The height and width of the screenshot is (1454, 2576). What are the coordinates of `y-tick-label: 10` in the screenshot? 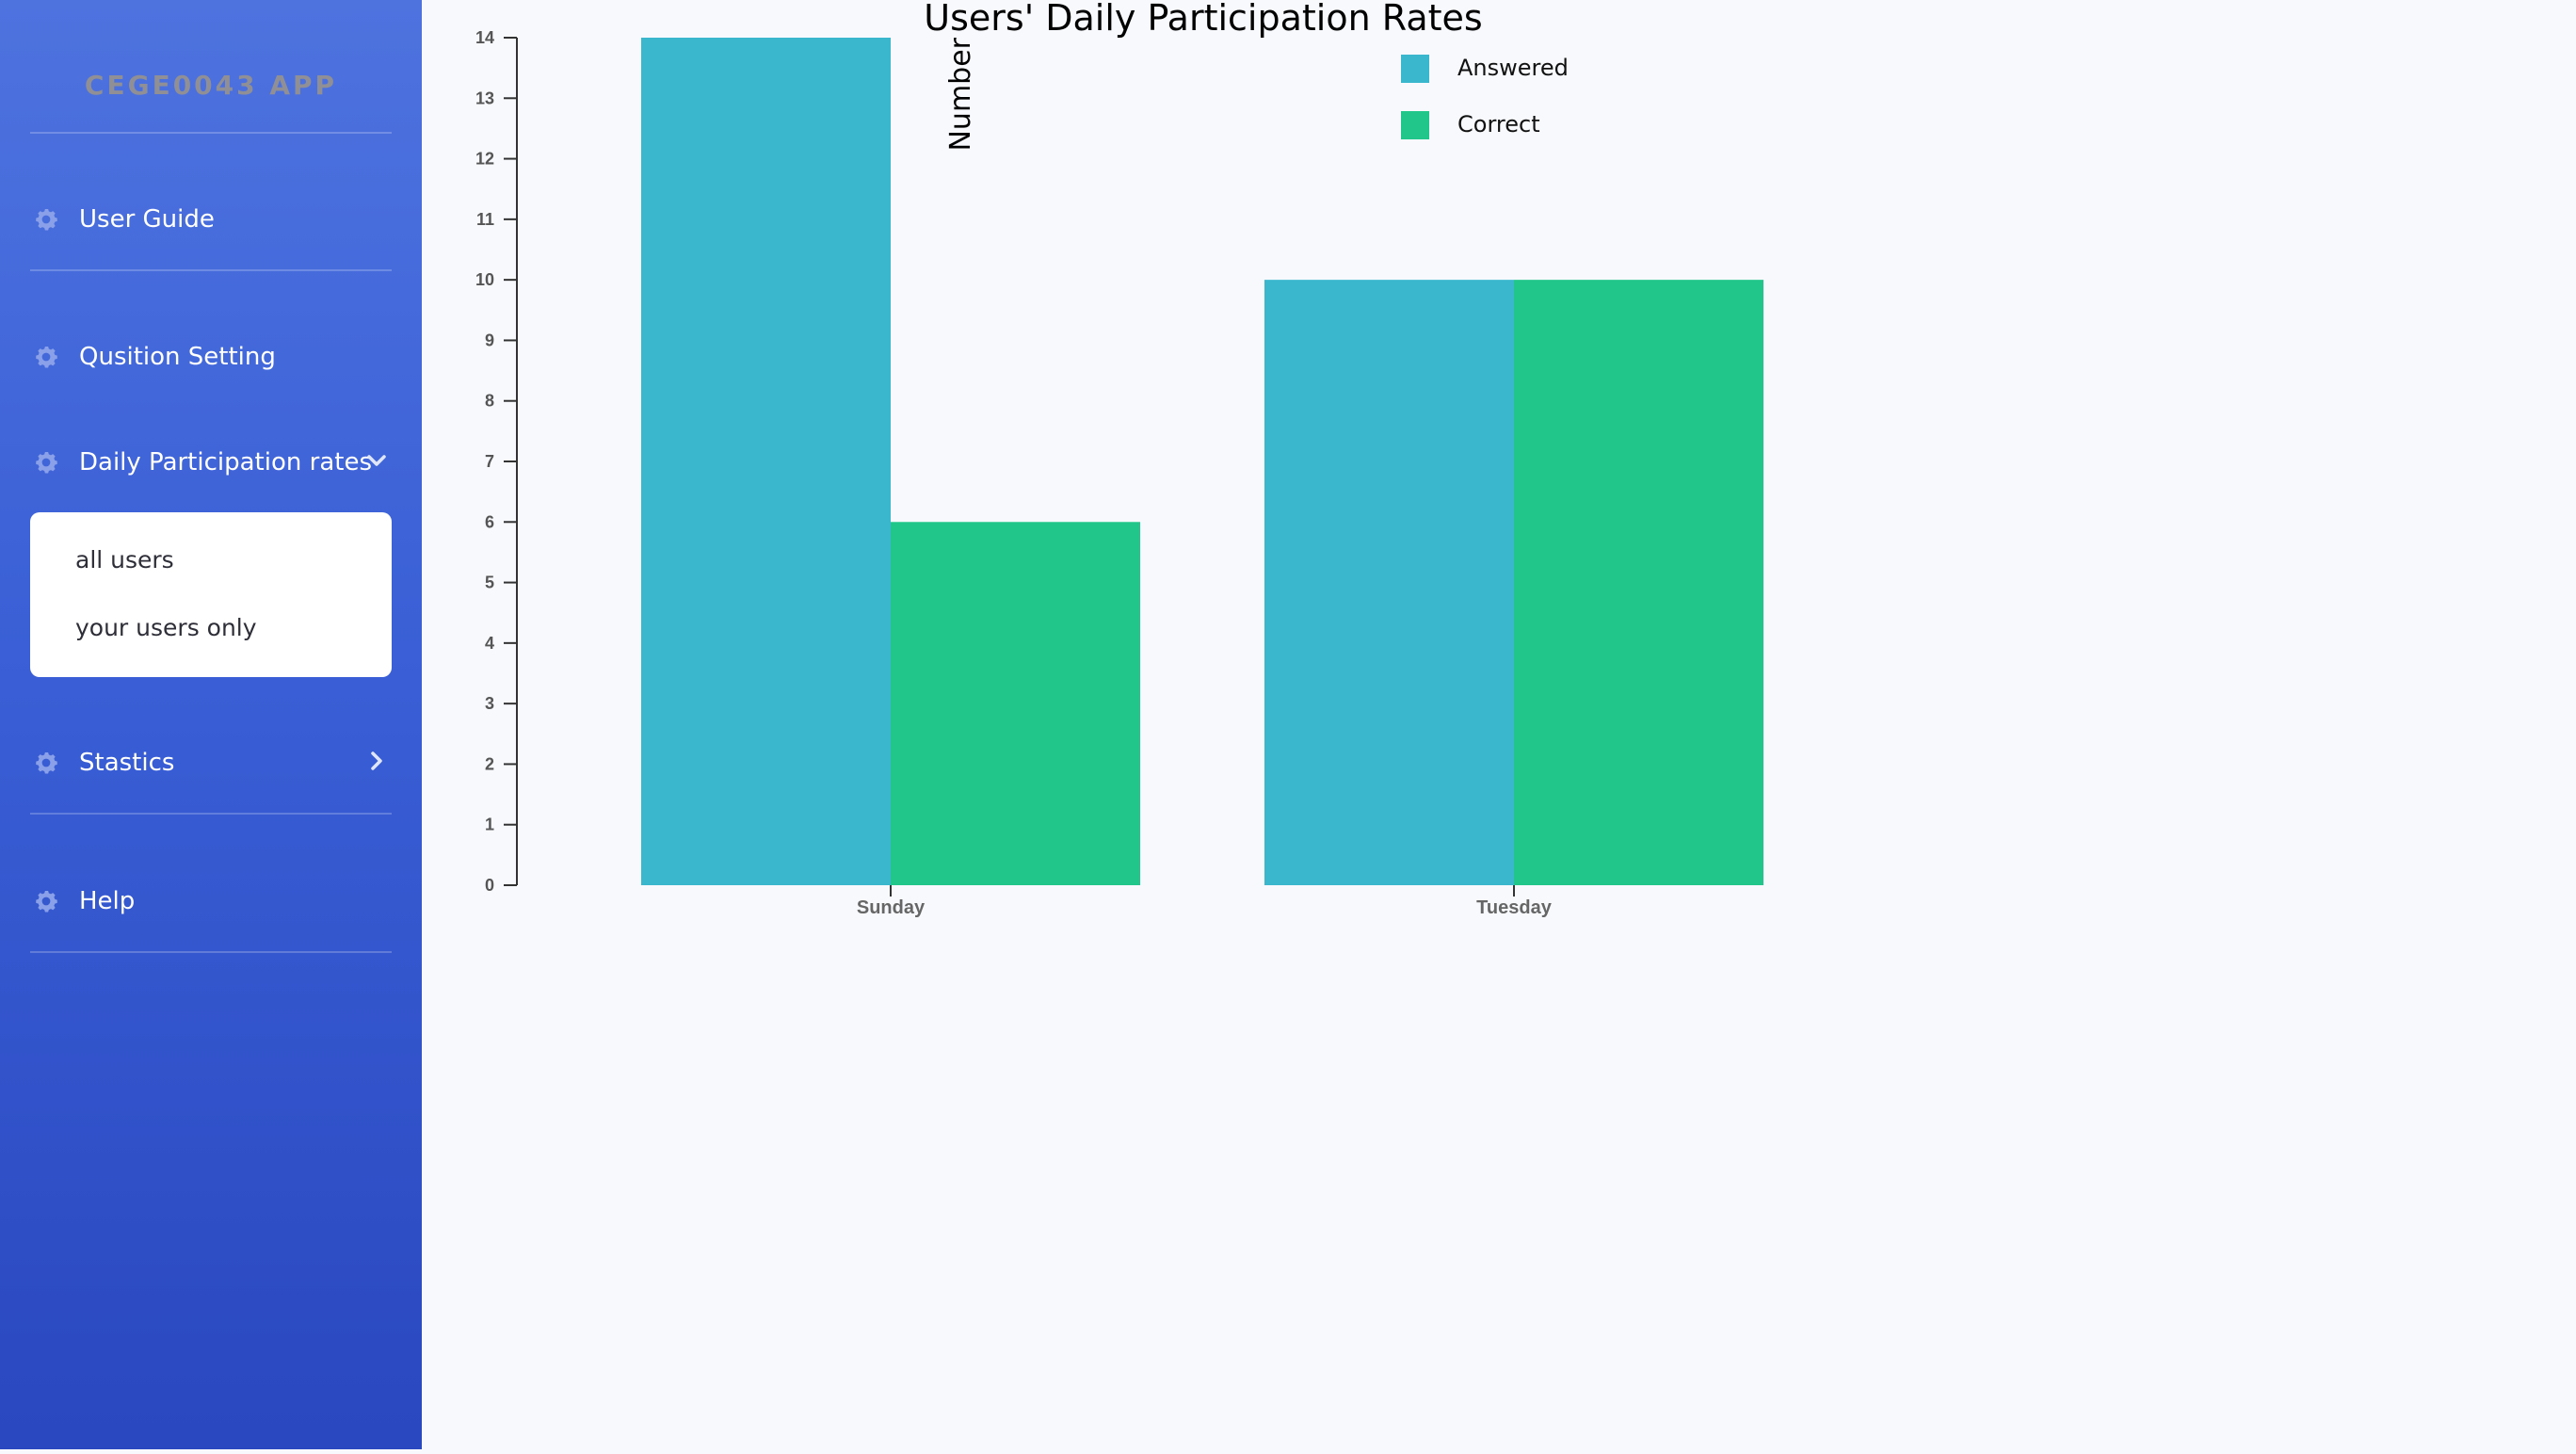 It's located at (484, 279).